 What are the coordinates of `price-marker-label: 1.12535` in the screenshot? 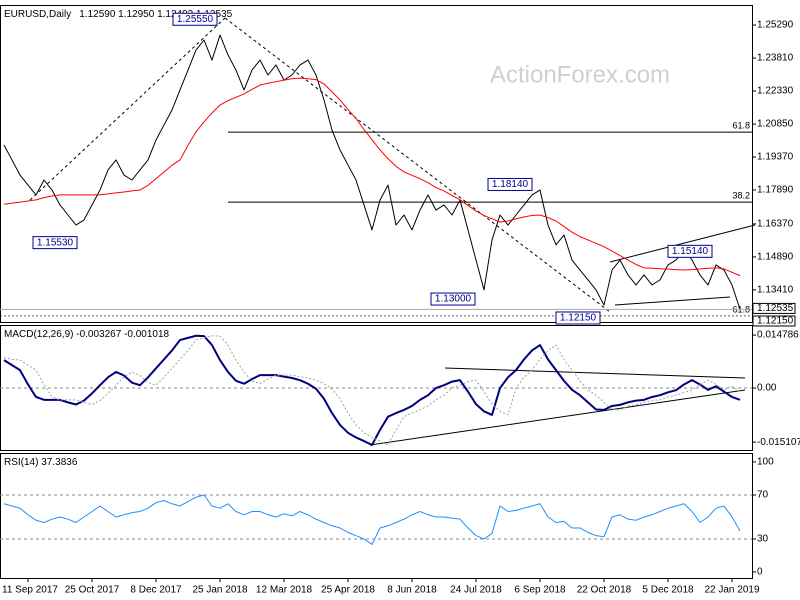 It's located at (775, 308).